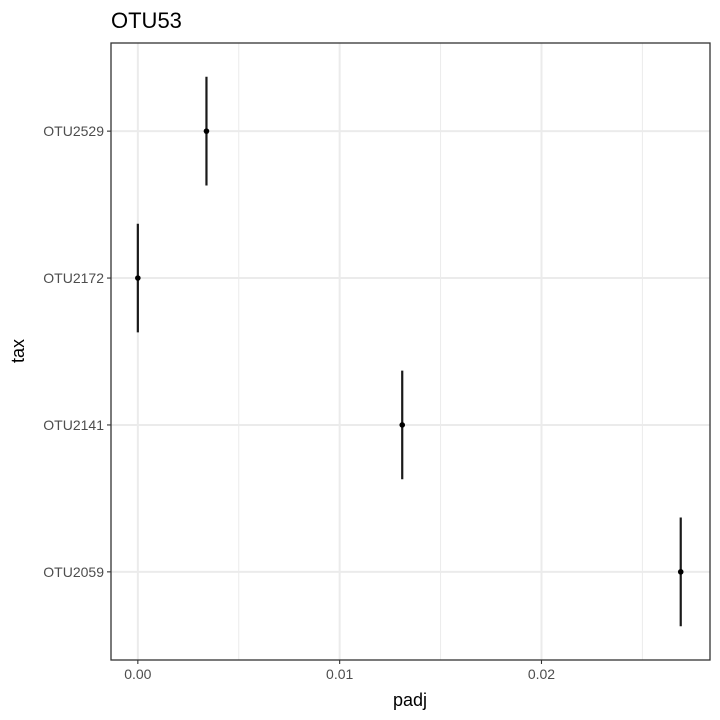 The width and height of the screenshot is (720, 720). What do you see at coordinates (137, 674) in the screenshot?
I see `x-tick-label: 0.00` at bounding box center [137, 674].